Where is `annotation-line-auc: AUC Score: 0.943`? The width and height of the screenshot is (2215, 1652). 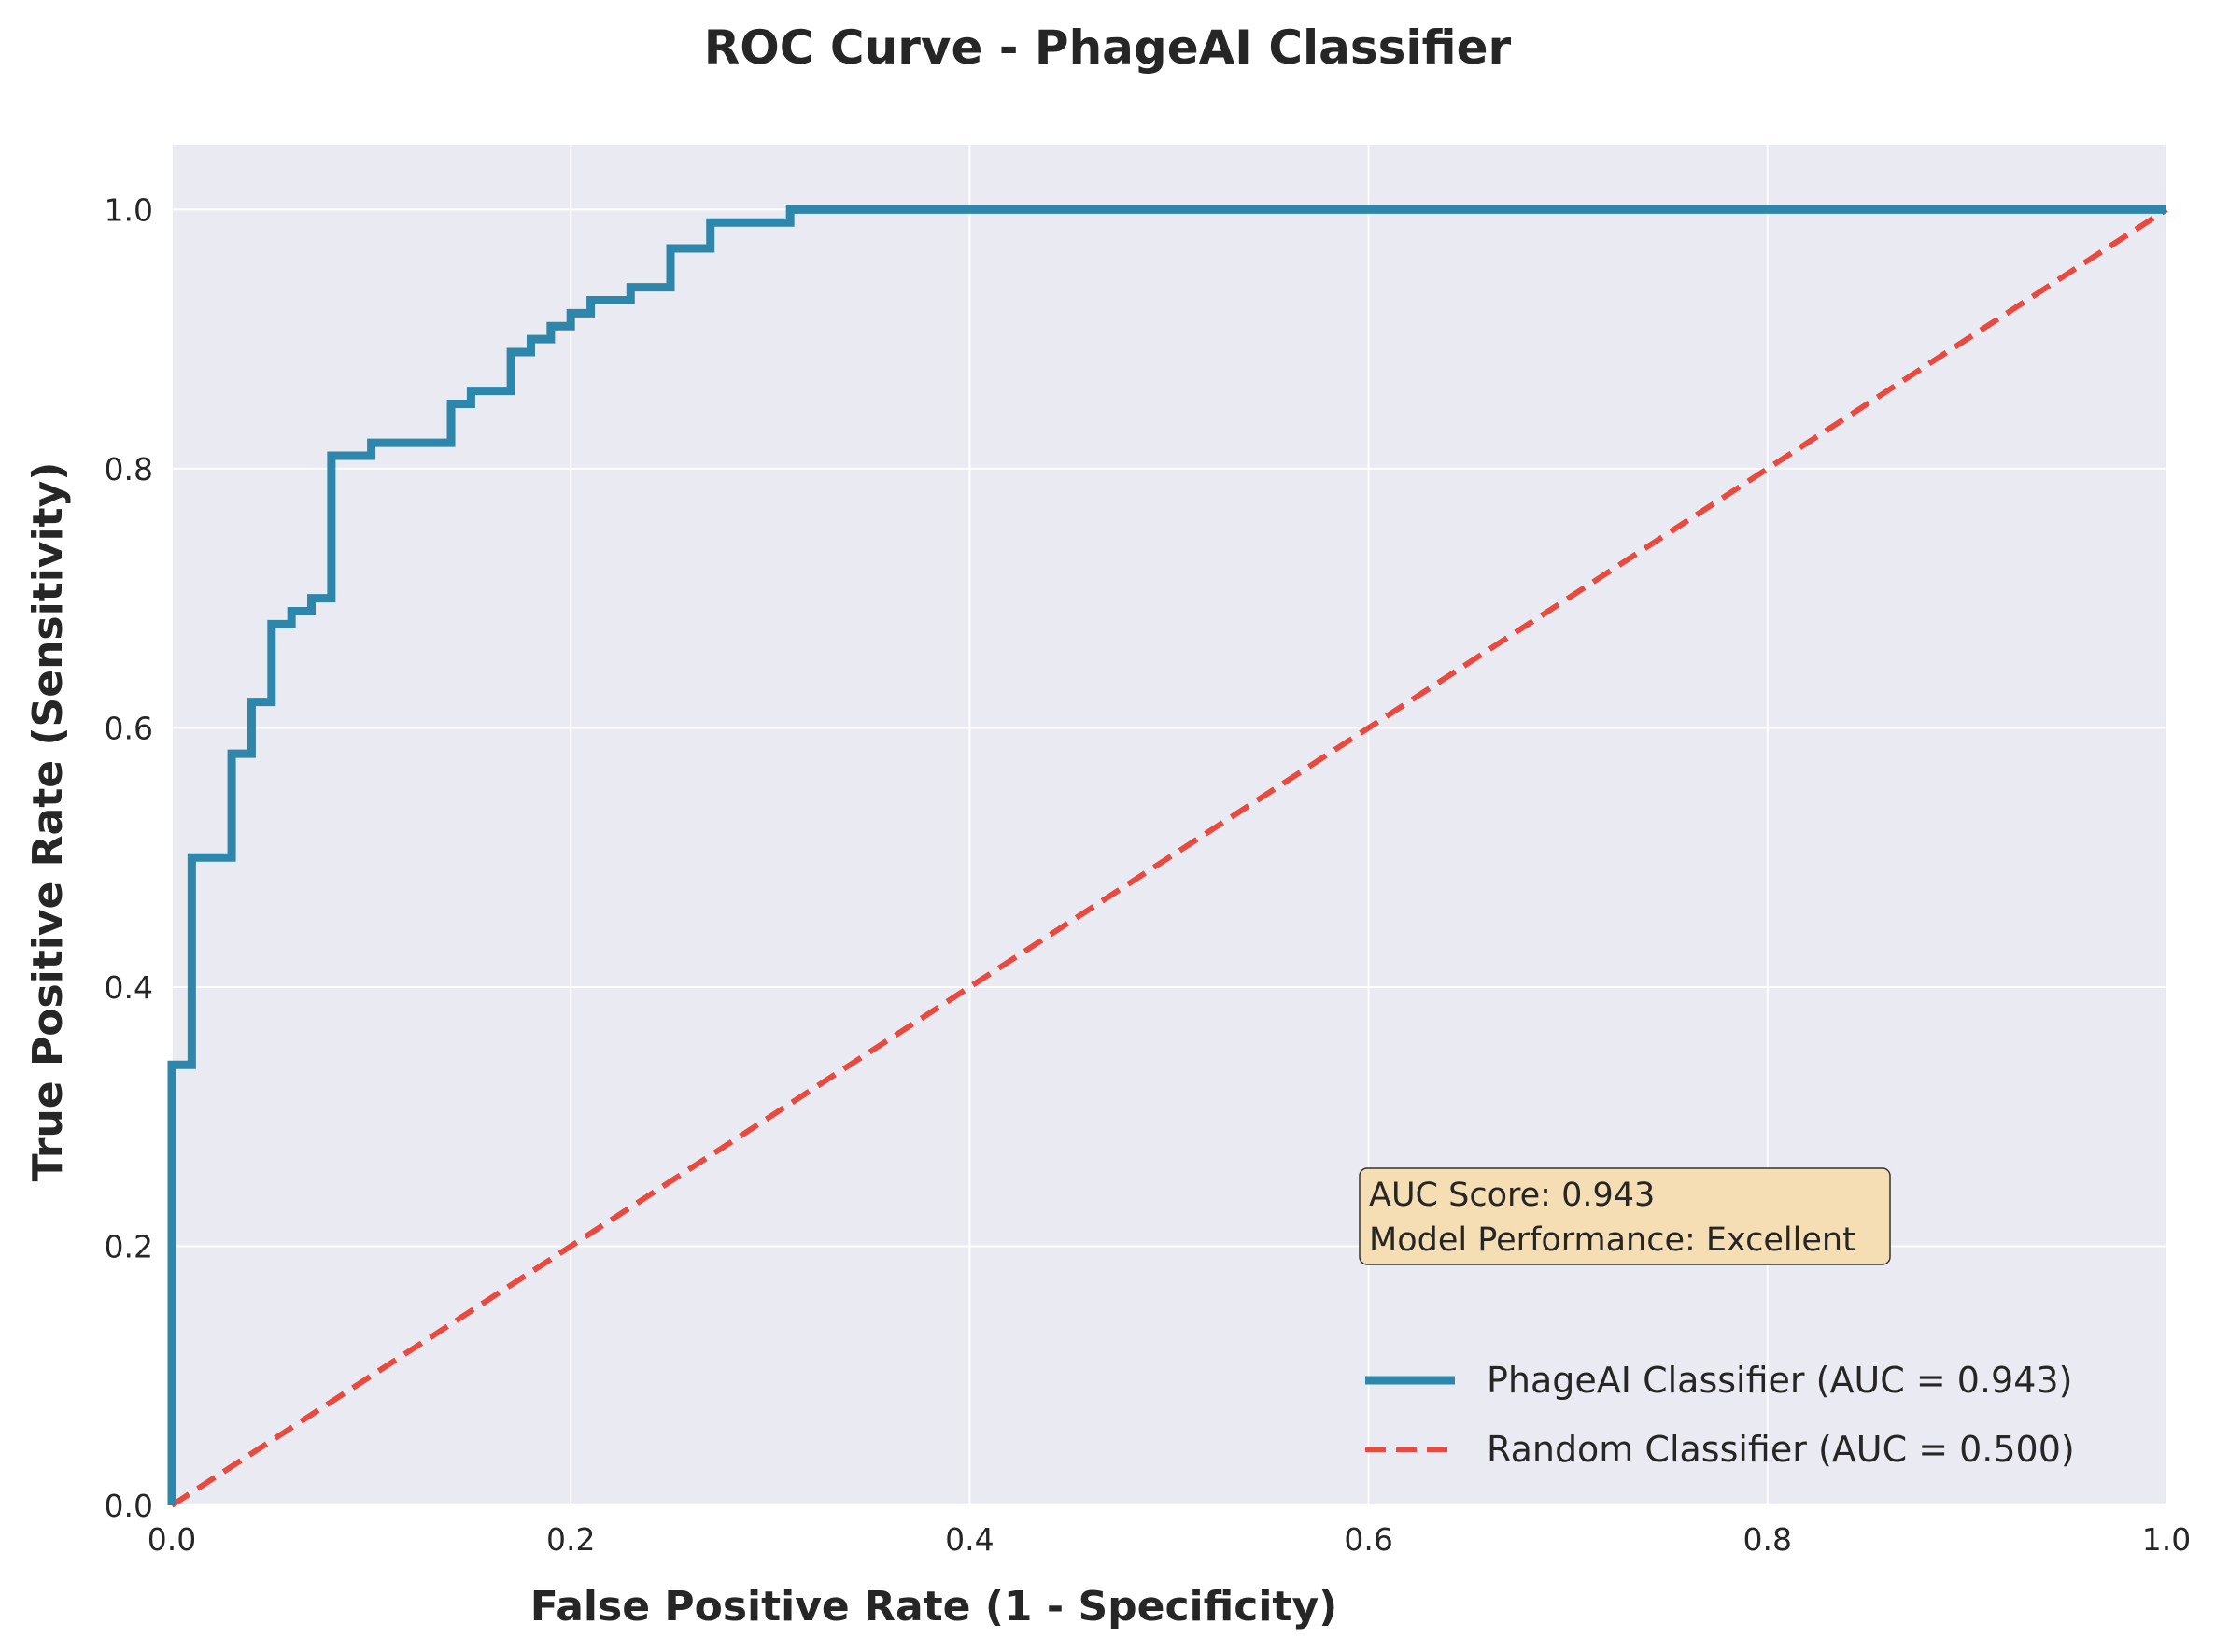
annotation-line-auc: AUC Score: 0.943 is located at coordinates (1512, 1195).